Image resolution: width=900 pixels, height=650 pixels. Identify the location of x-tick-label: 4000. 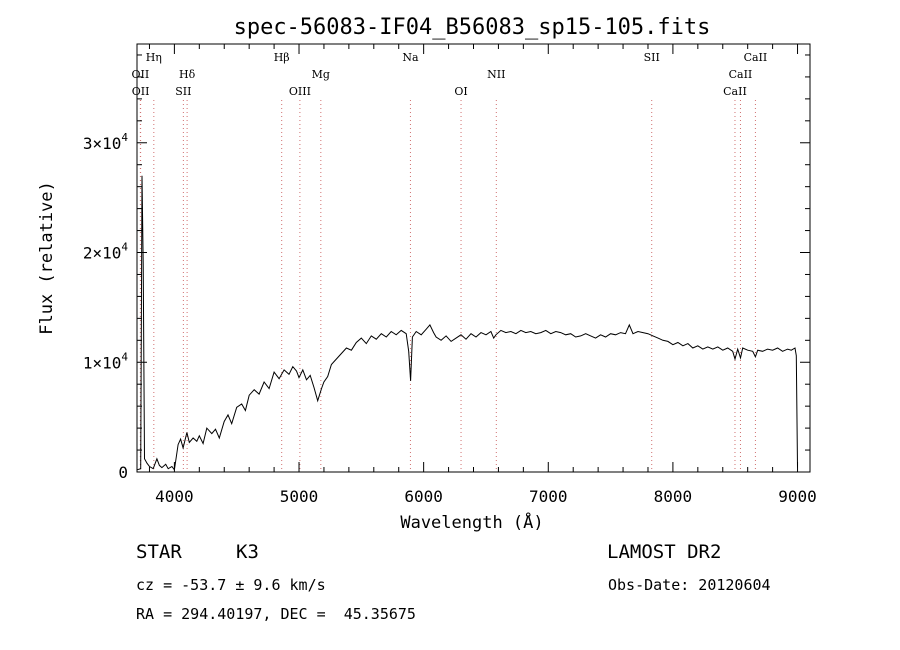
(174, 496).